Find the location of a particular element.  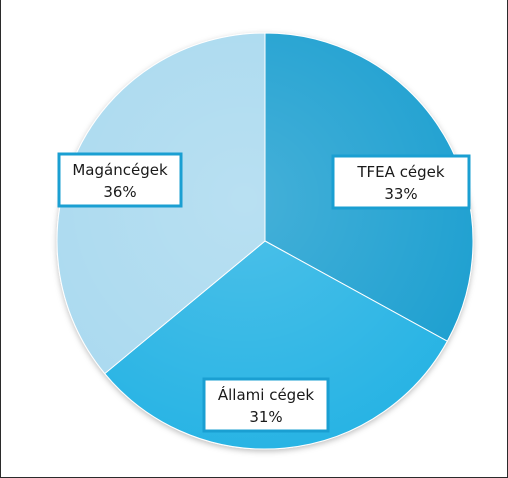

slice-name-label: Állami cégek is located at coordinates (266, 394).